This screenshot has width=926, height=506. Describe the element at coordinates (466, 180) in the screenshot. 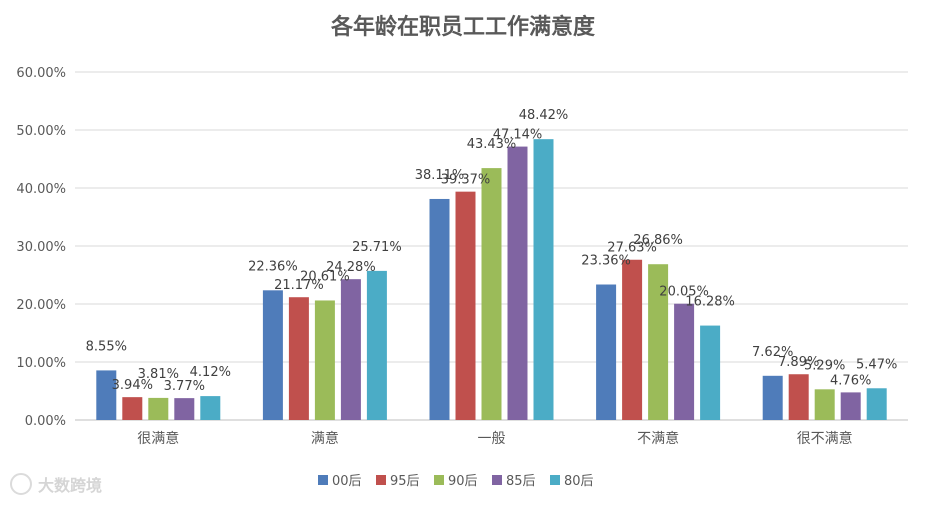

I see `data-label: 39.37%` at that location.